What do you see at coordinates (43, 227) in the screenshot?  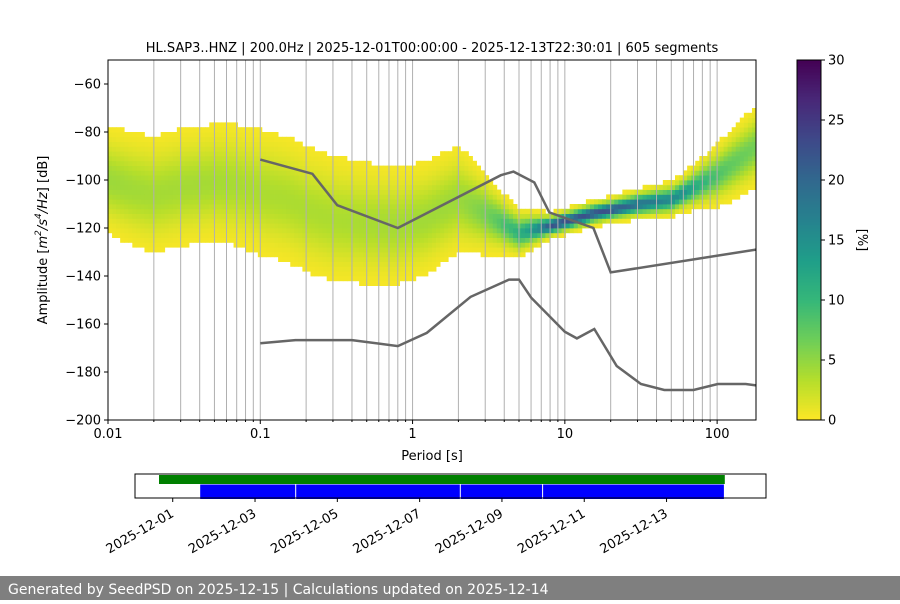 I see `y-label-part-4: /` at bounding box center [43, 227].